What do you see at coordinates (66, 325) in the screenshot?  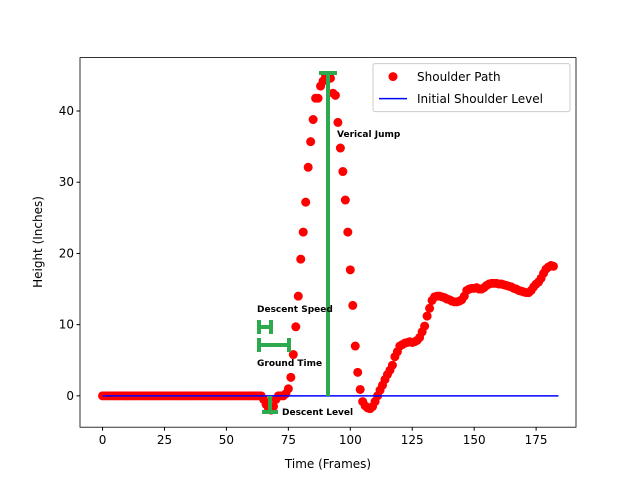 I see `y-tick-label: 10` at bounding box center [66, 325].